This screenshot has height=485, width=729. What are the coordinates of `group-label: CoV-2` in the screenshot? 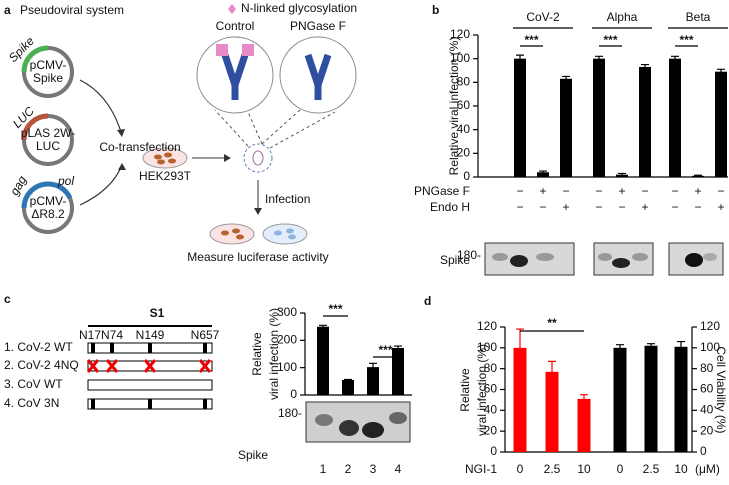 It's located at (543, 17).